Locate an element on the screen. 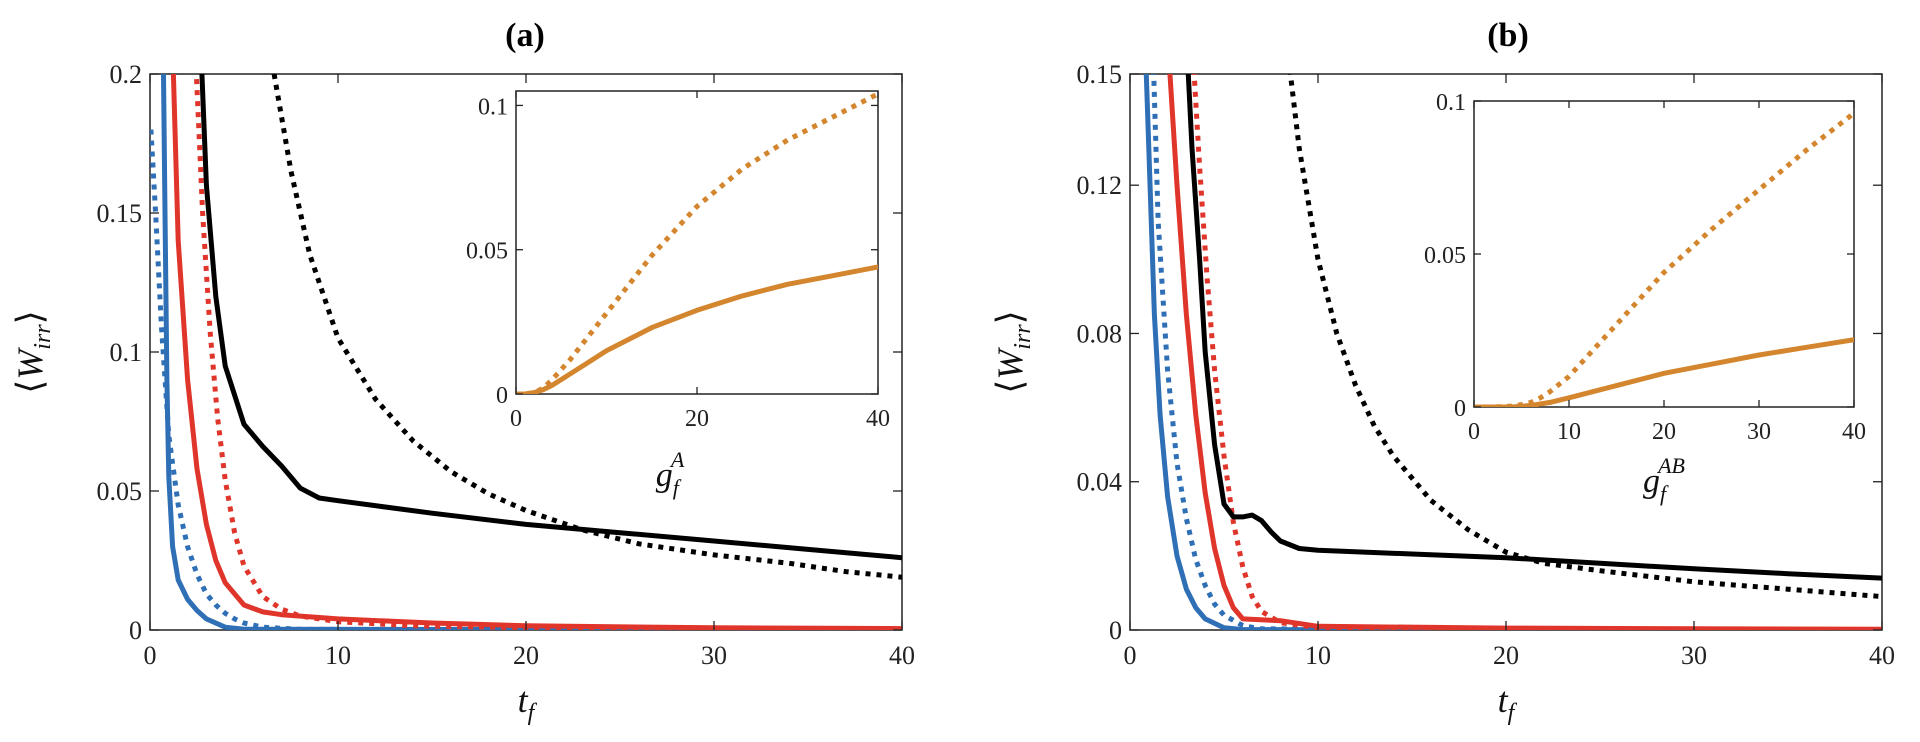 The image size is (1920, 742). panel-a-inset-series-orange-dotted is located at coordinates (697, 242).